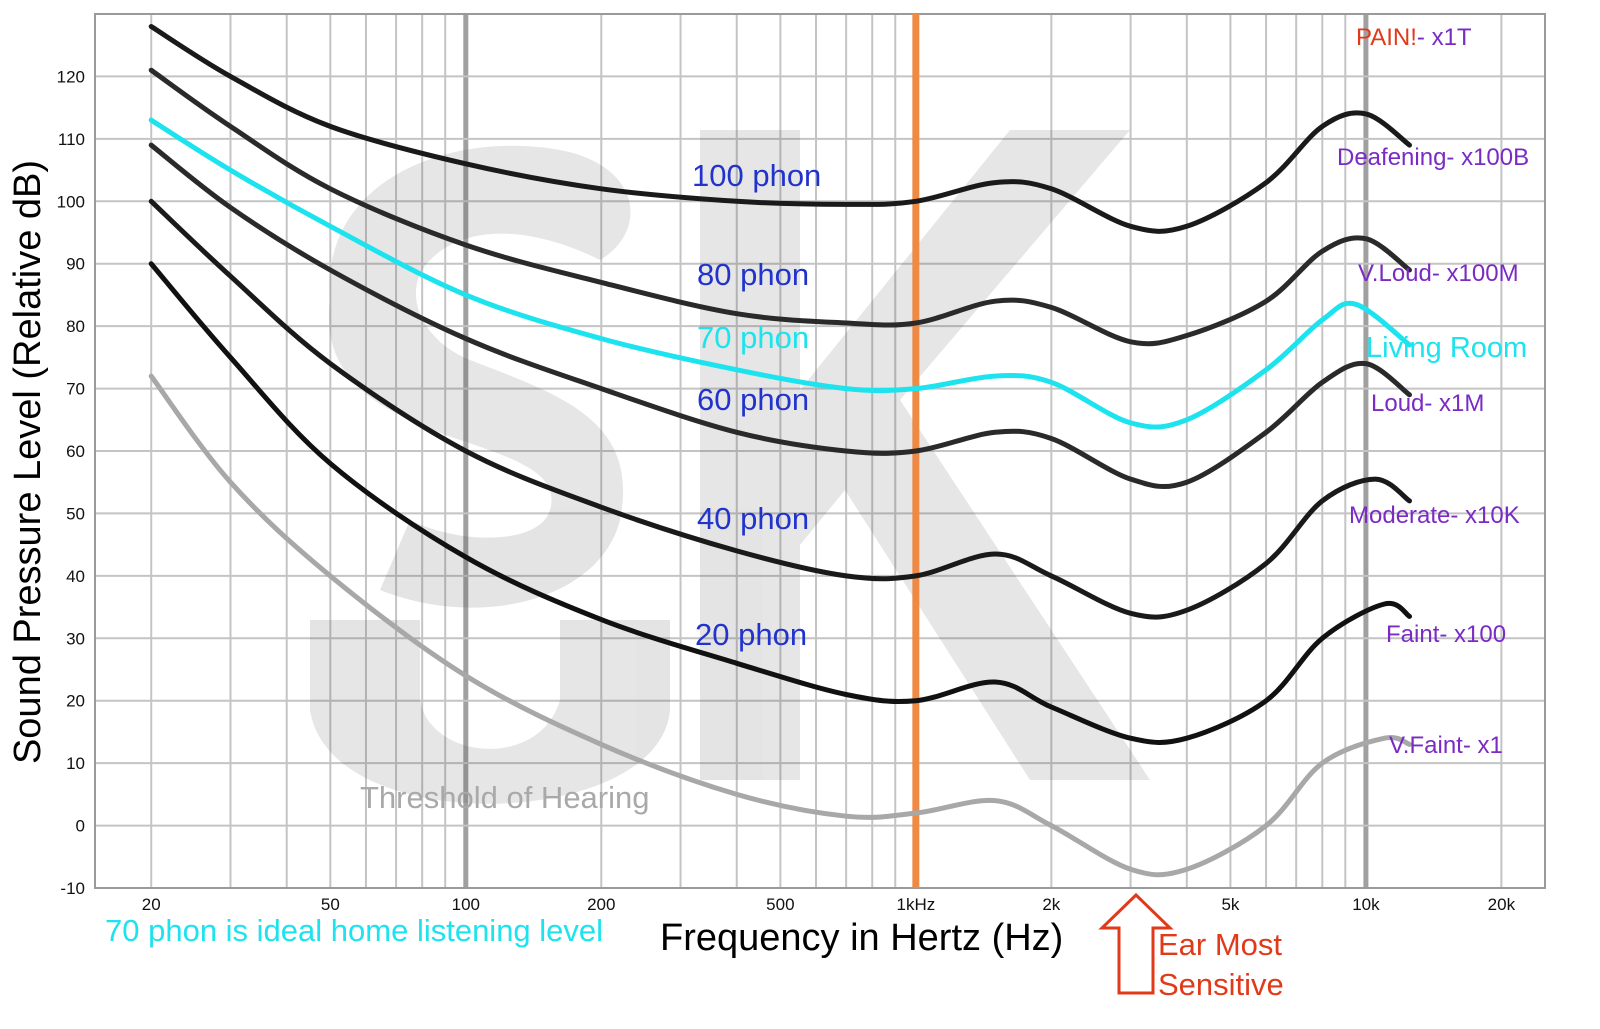 The image size is (1600, 1029). What do you see at coordinates (75, 264) in the screenshot?
I see `y-tick-label: 90` at bounding box center [75, 264].